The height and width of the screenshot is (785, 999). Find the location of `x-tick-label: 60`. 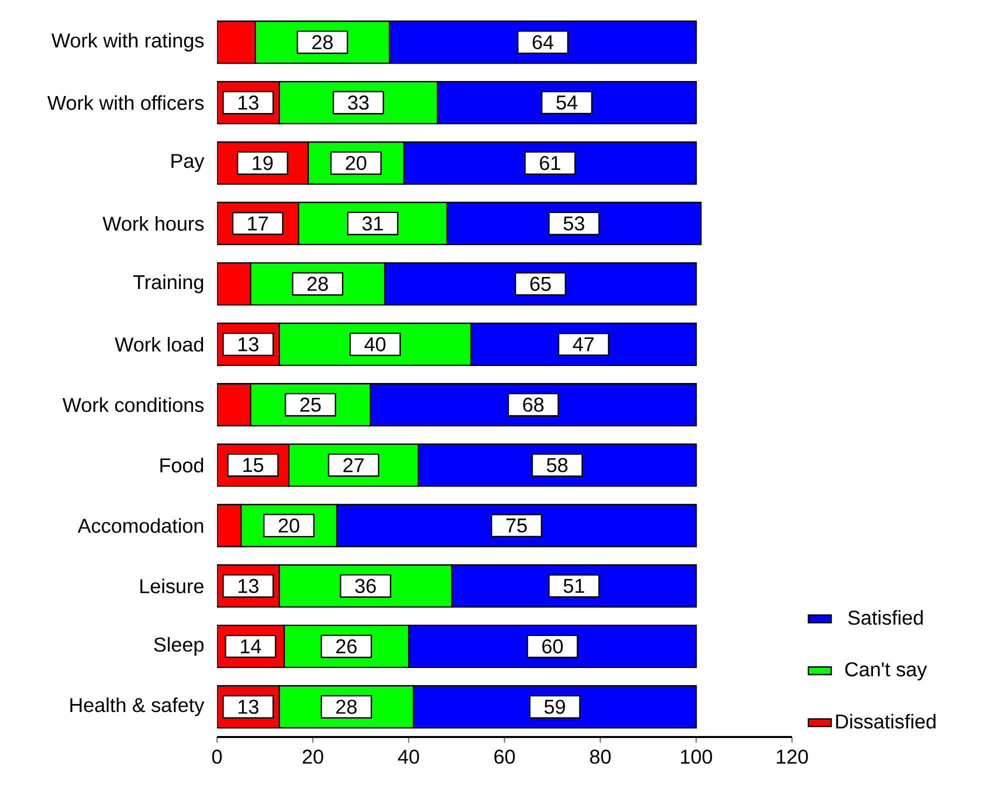

x-tick-label: 60 is located at coordinates (504, 757).